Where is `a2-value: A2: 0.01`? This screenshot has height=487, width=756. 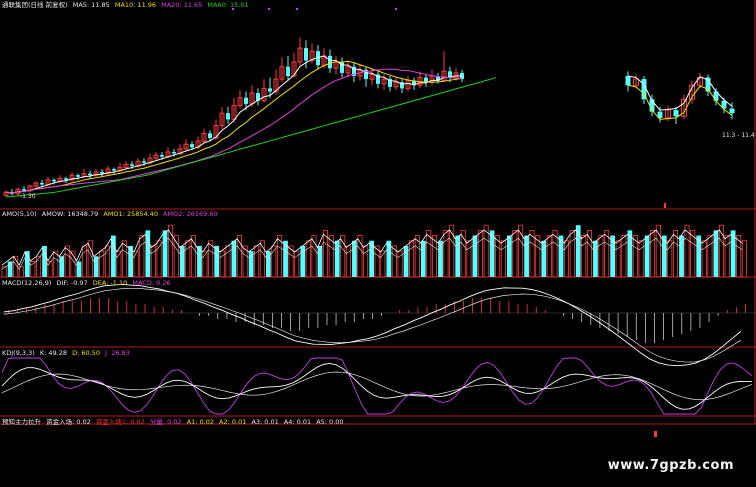
a2-value: A2: 0.01 is located at coordinates (233, 422).